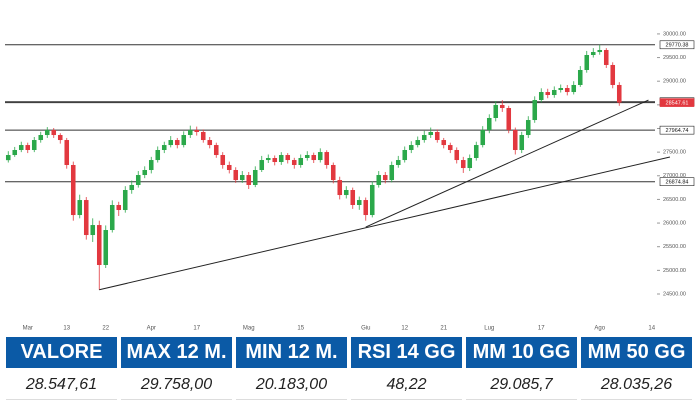  I want to click on level-label: 26874.84, so click(677, 182).